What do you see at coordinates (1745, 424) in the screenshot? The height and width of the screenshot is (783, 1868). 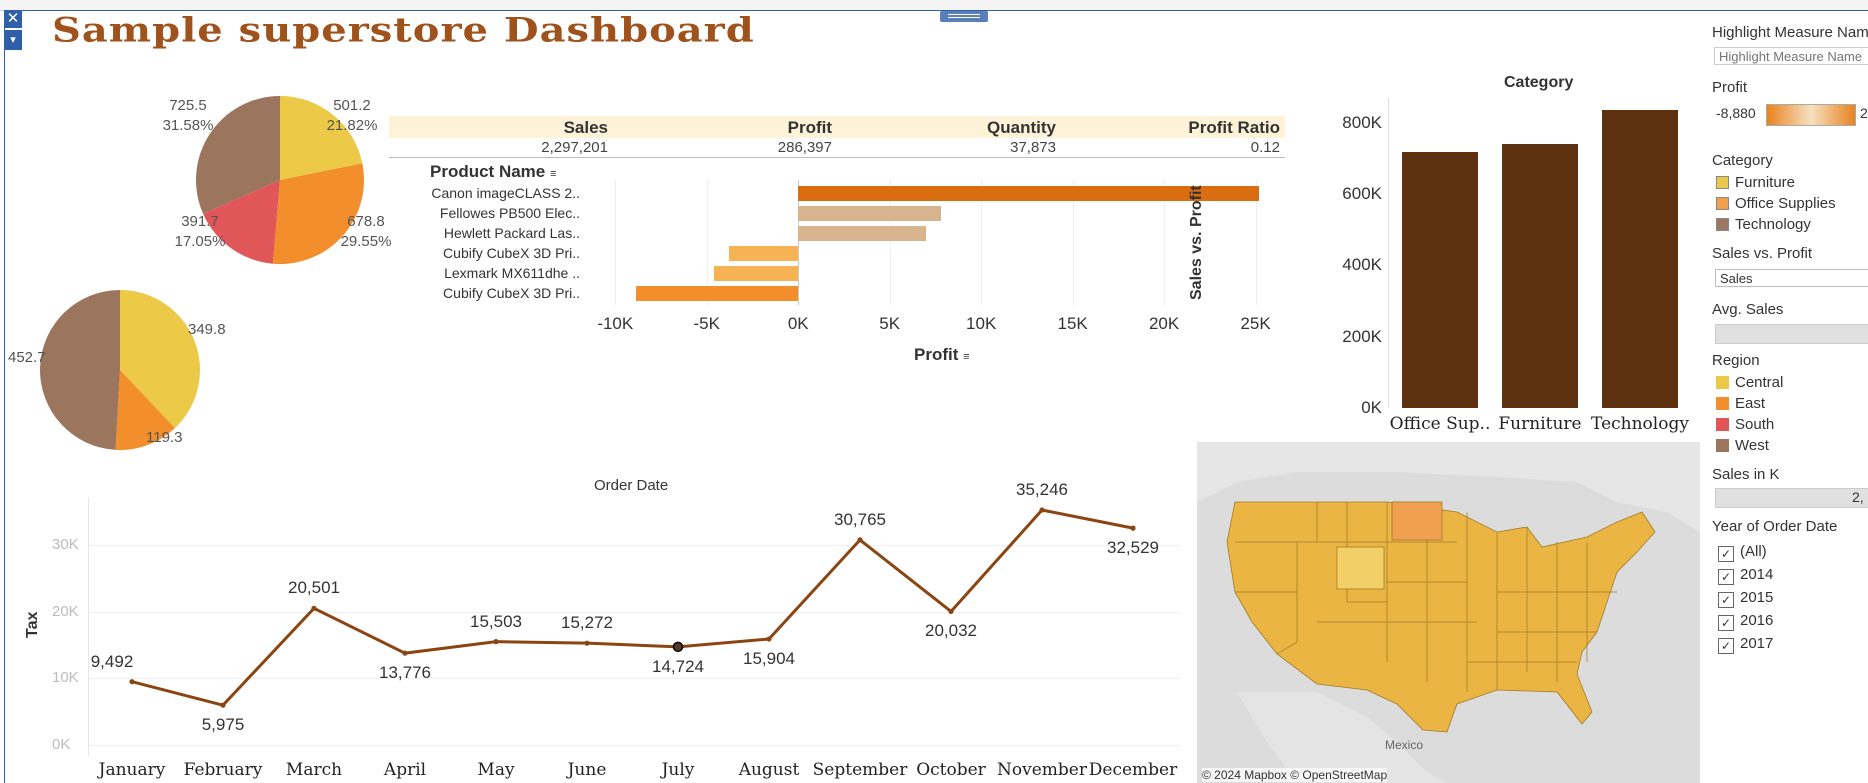 I see `region-legend-item: South` at bounding box center [1745, 424].